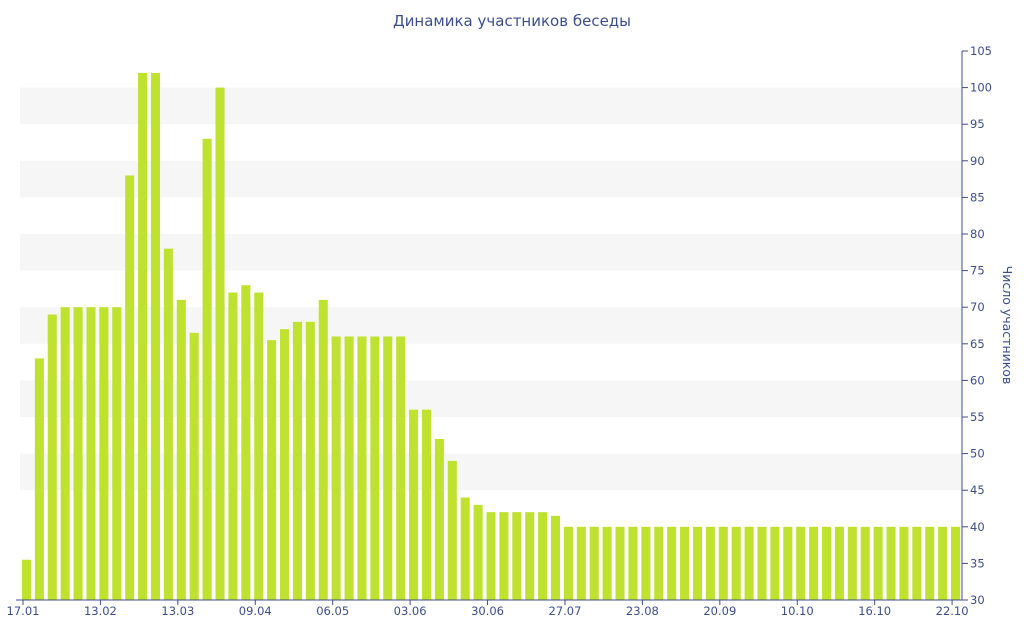  Describe the element at coordinates (977, 124) in the screenshot. I see `y-tick-label: 95` at that location.